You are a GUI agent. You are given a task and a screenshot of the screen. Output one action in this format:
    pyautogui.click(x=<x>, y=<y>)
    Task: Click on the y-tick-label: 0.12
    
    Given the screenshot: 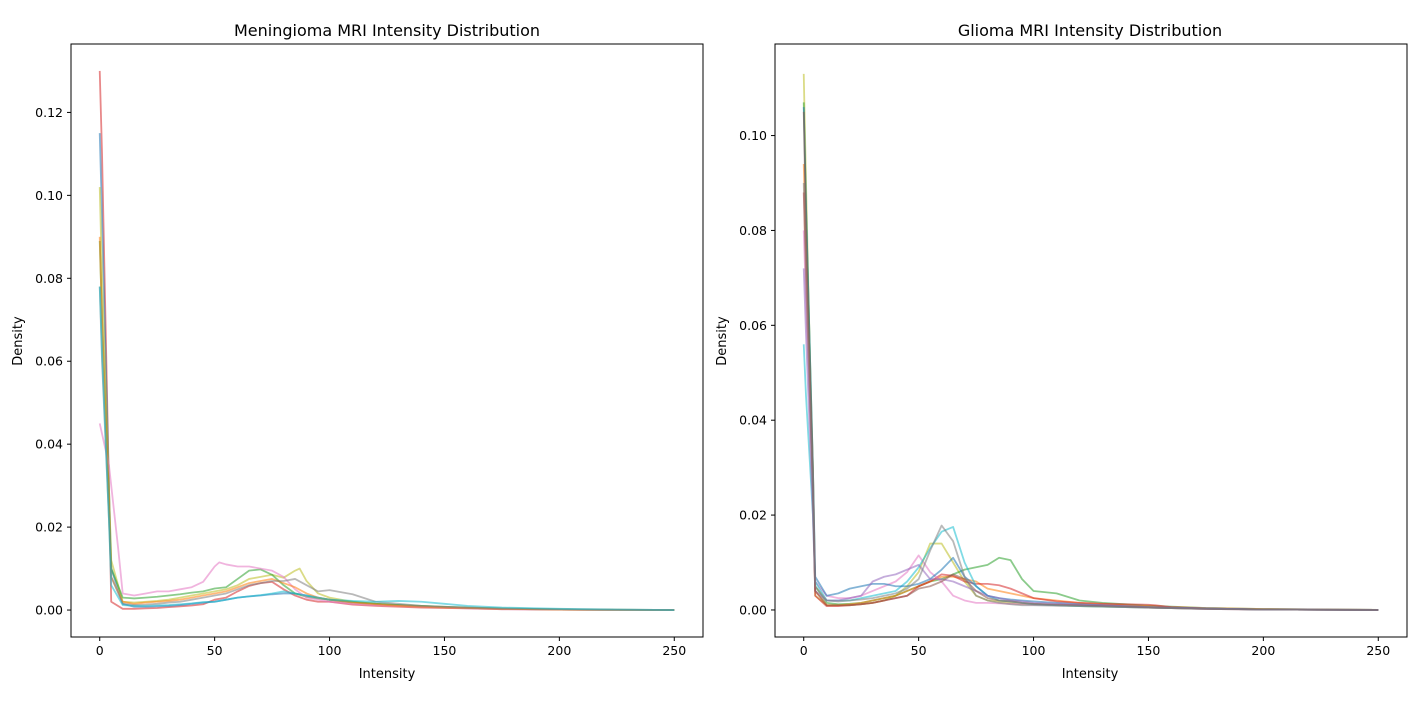 What is the action you would take?
    pyautogui.click(x=49, y=112)
    